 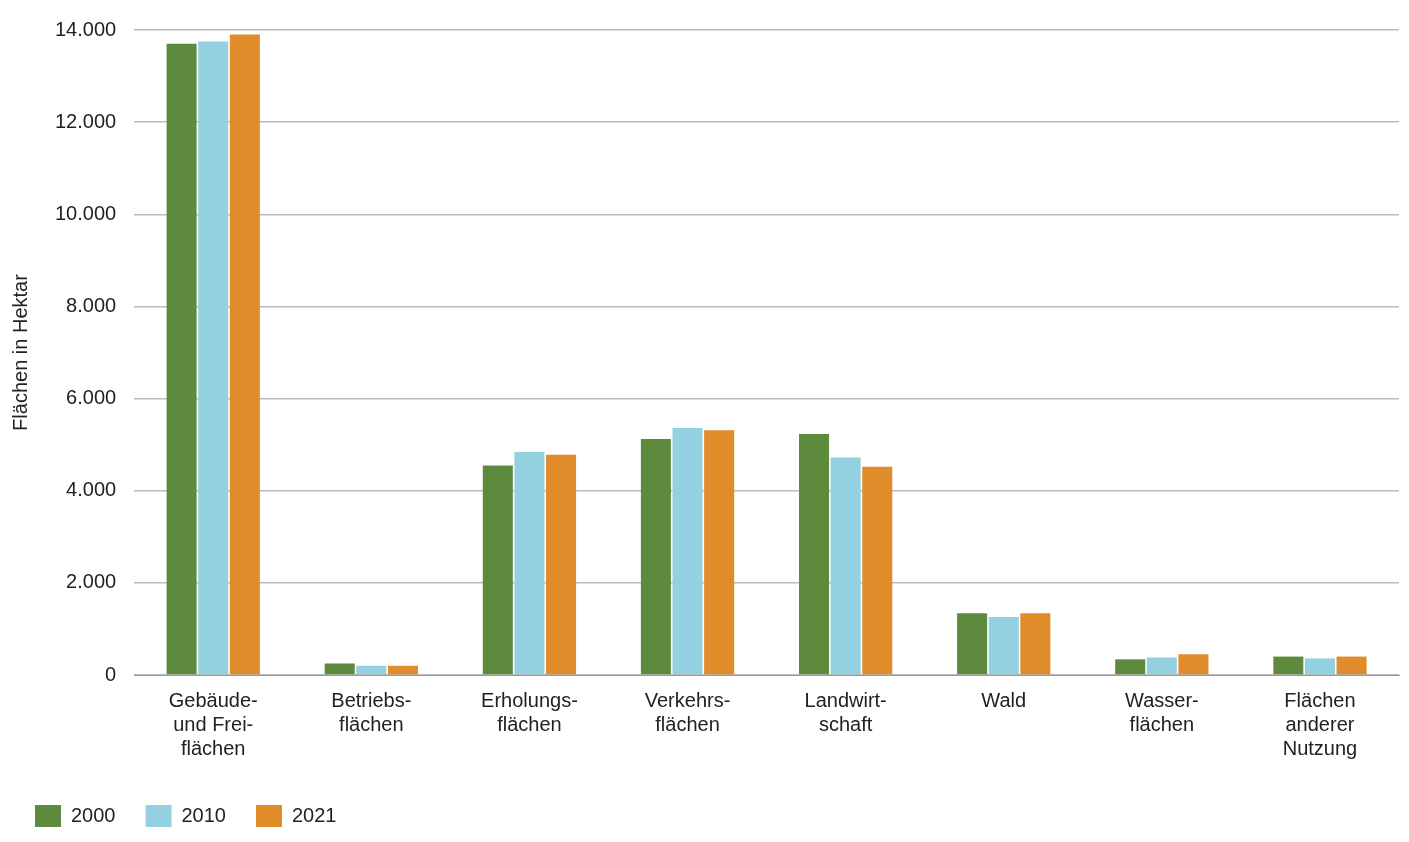 What do you see at coordinates (86, 28) in the screenshot?
I see `y-tick-label: 14.000` at bounding box center [86, 28].